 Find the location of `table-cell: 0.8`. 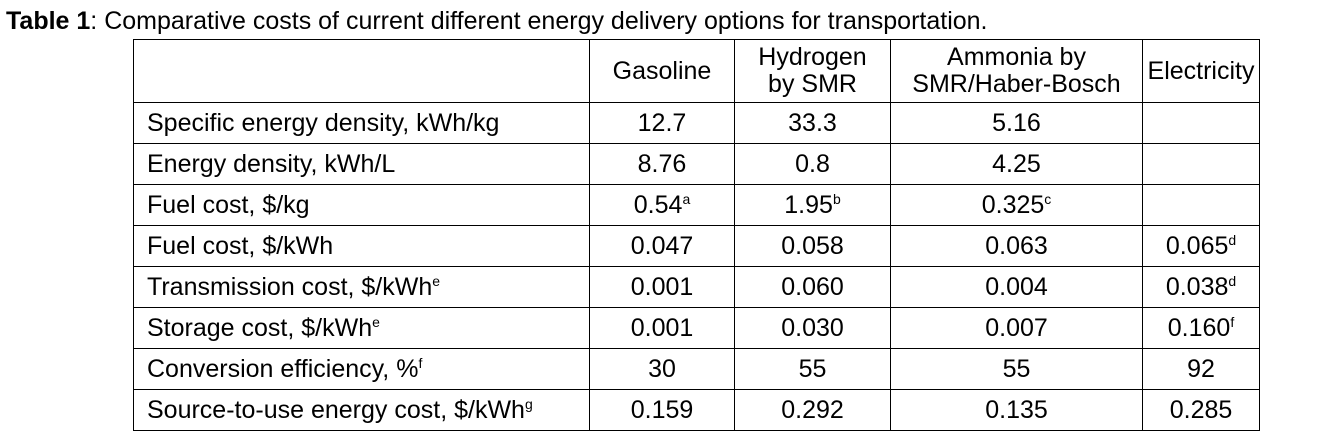

table-cell: 0.8 is located at coordinates (812, 164).